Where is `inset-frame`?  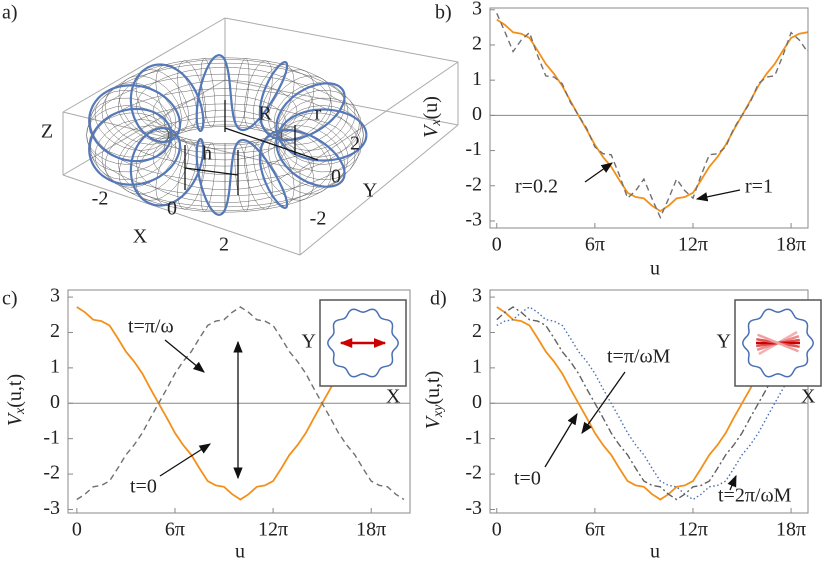
inset-frame is located at coordinates (363, 343).